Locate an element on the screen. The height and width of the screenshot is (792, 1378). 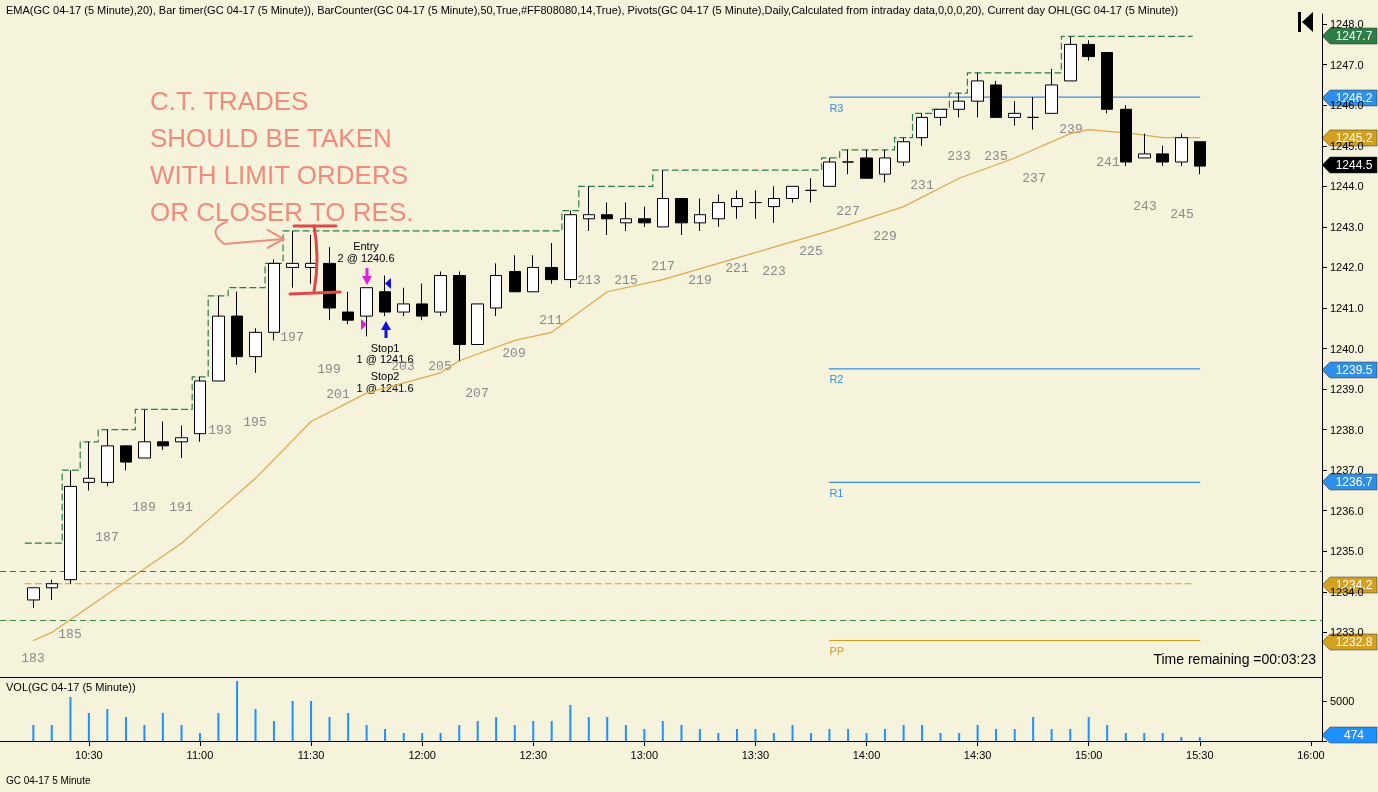
x-tick-label: 10:30 is located at coordinates (89, 754).